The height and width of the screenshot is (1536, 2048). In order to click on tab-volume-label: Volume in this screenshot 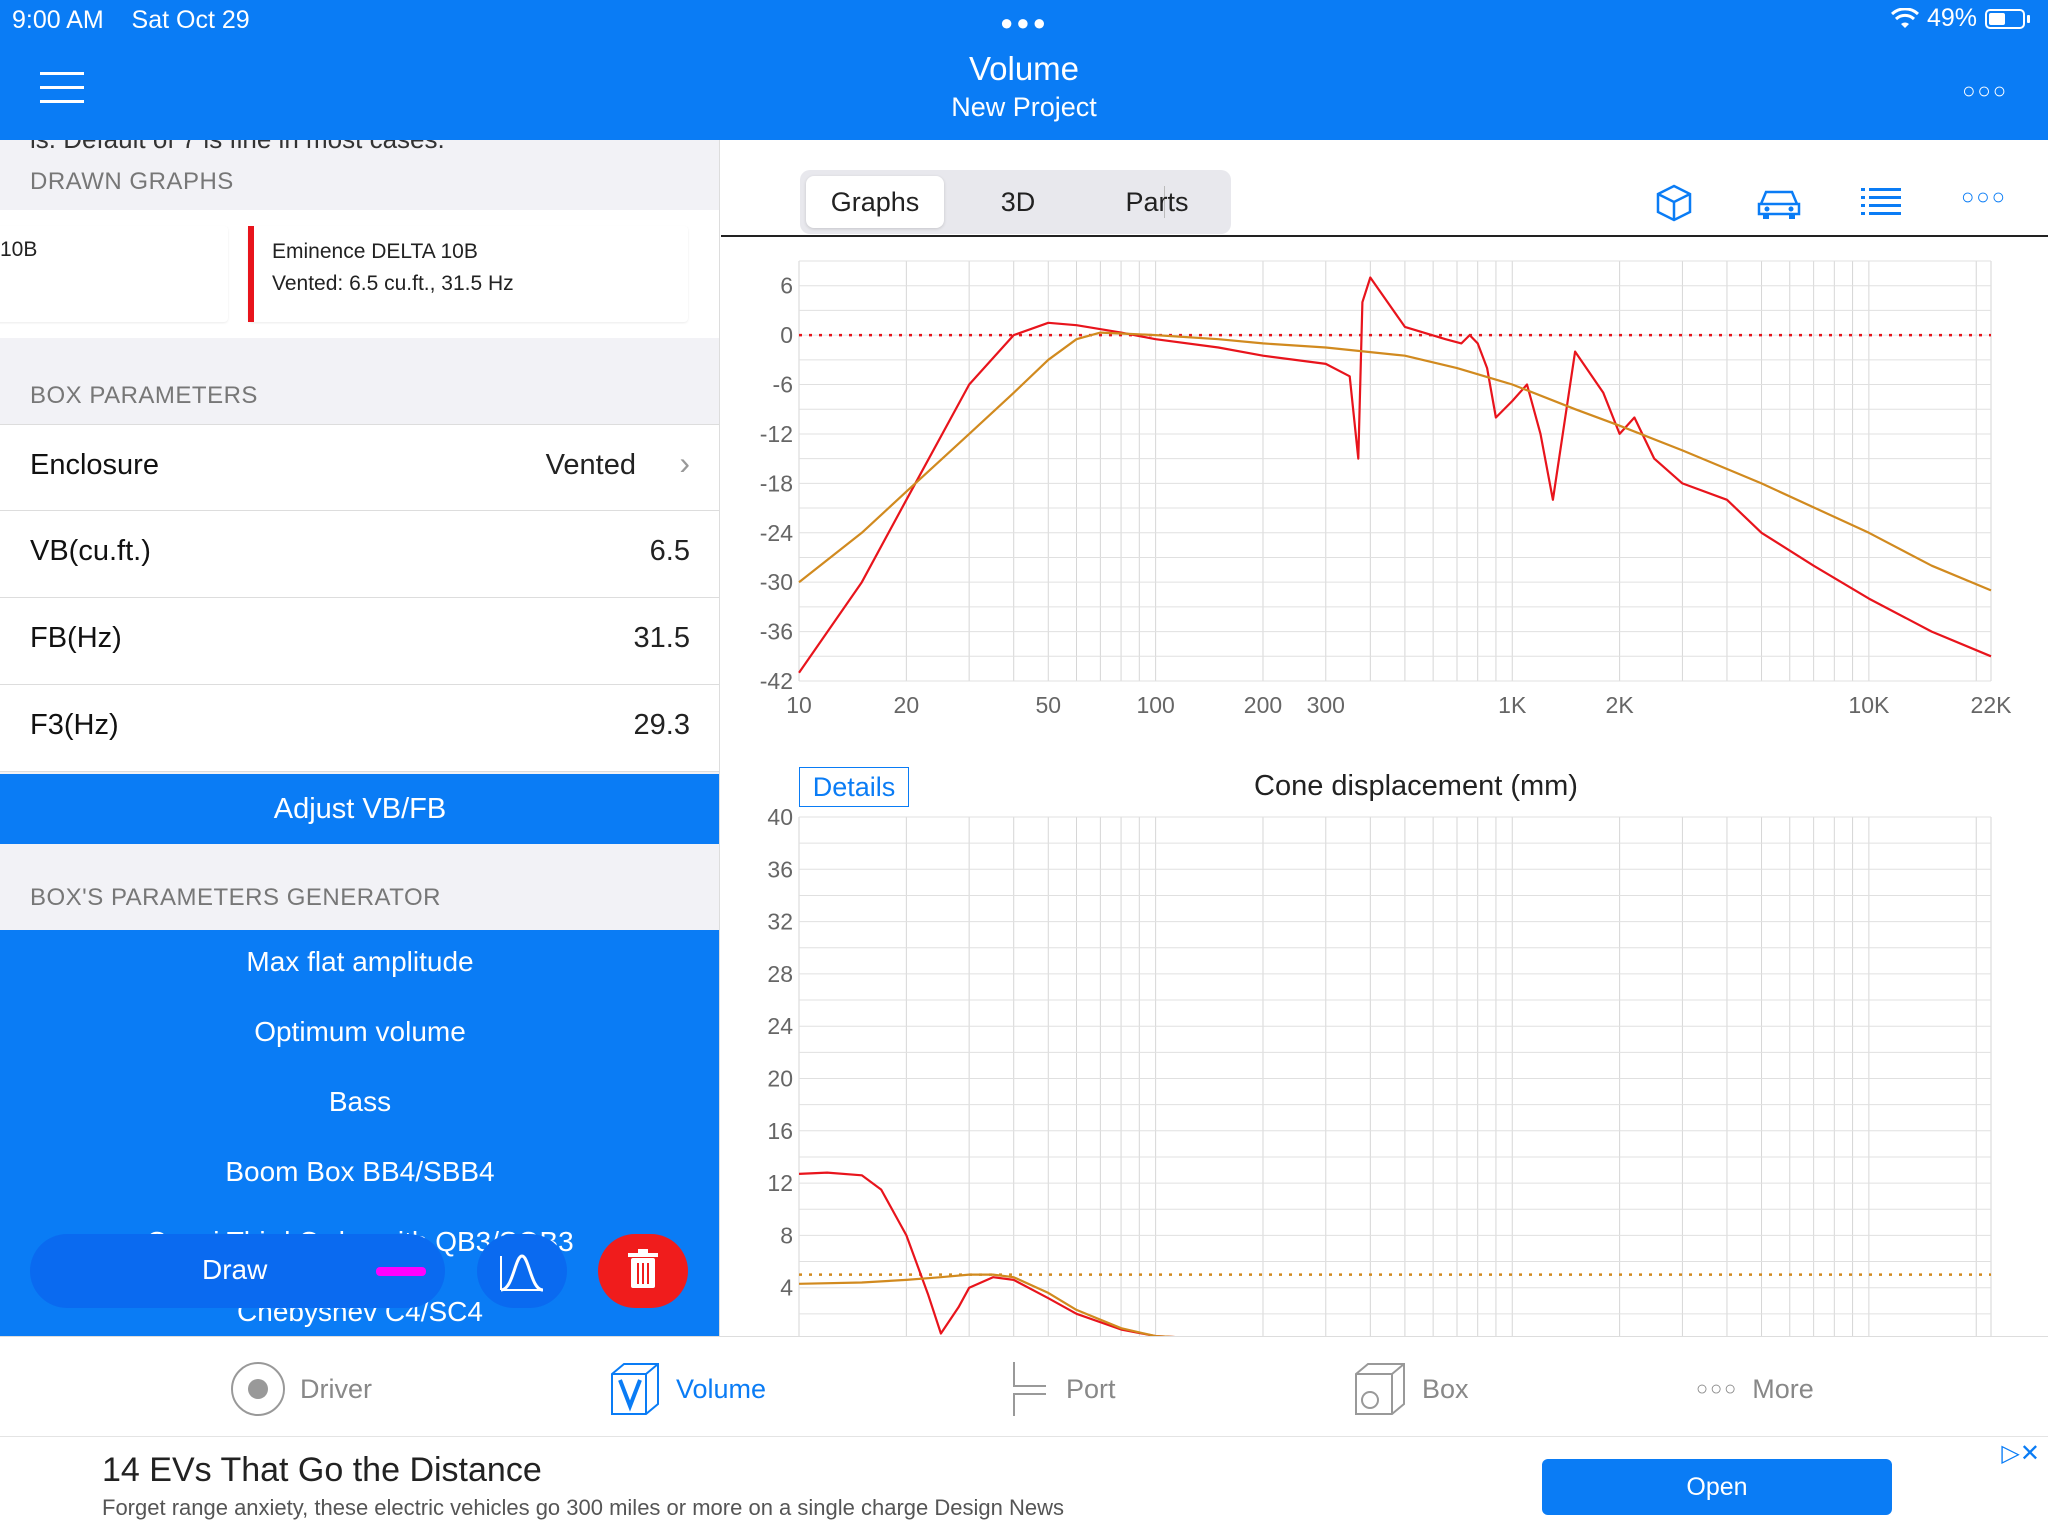, I will do `click(721, 1388)`.